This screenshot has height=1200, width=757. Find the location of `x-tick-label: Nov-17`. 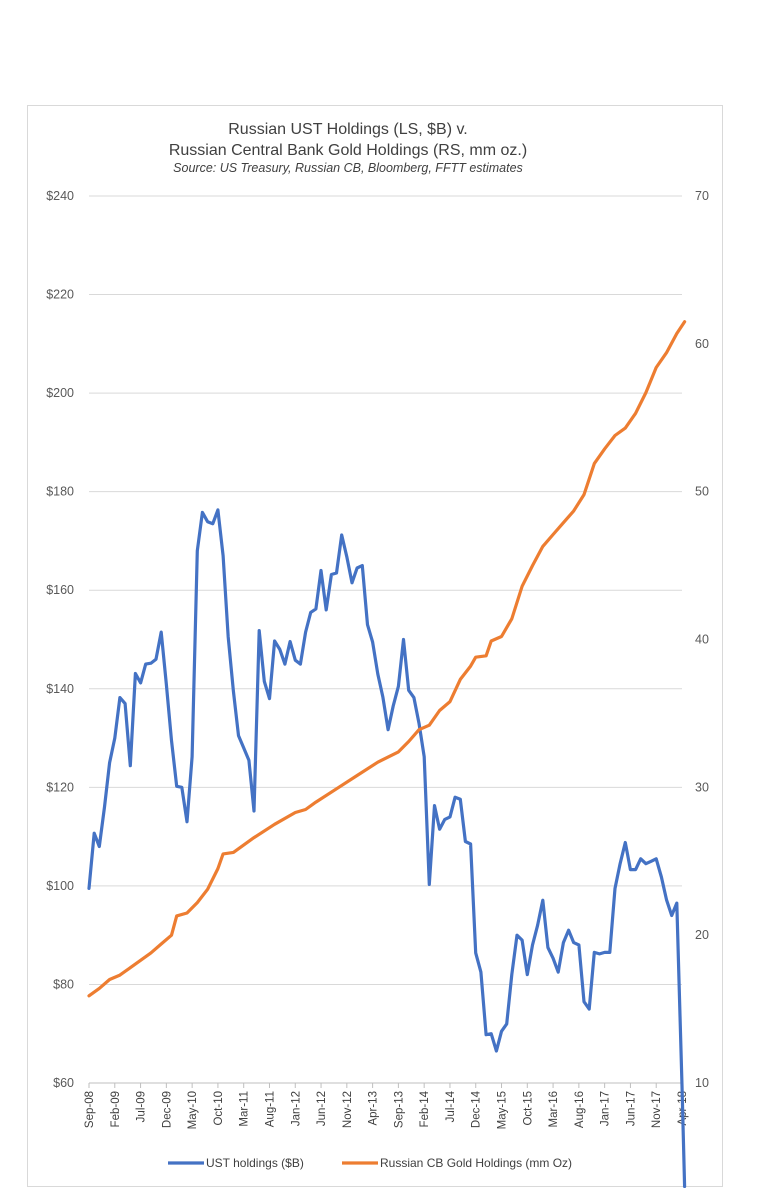

x-tick-label: Nov-17 is located at coordinates (657, 1109).